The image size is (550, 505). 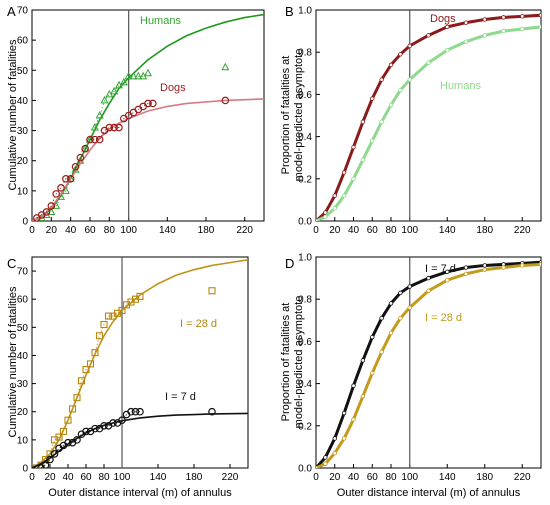 What do you see at coordinates (460, 86) in the screenshot?
I see `series-label: Humans` at bounding box center [460, 86].